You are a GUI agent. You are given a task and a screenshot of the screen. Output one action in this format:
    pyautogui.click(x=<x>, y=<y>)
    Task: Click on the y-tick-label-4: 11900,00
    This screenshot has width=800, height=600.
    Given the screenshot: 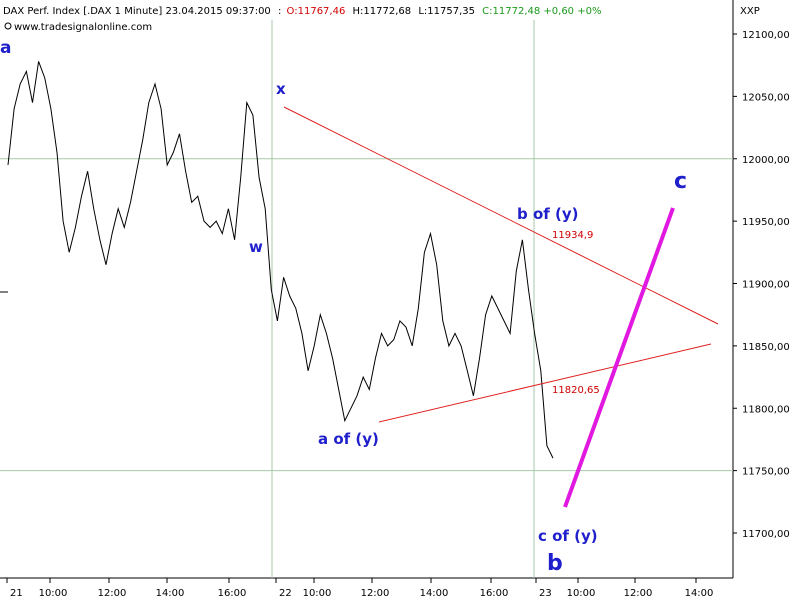 What is the action you would take?
    pyautogui.click(x=766, y=285)
    